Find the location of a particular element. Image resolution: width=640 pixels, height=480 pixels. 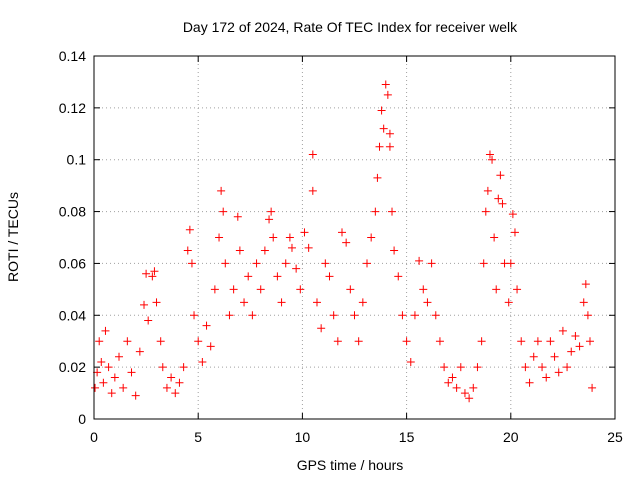

y-tick-label: 0 is located at coordinates (82, 419).